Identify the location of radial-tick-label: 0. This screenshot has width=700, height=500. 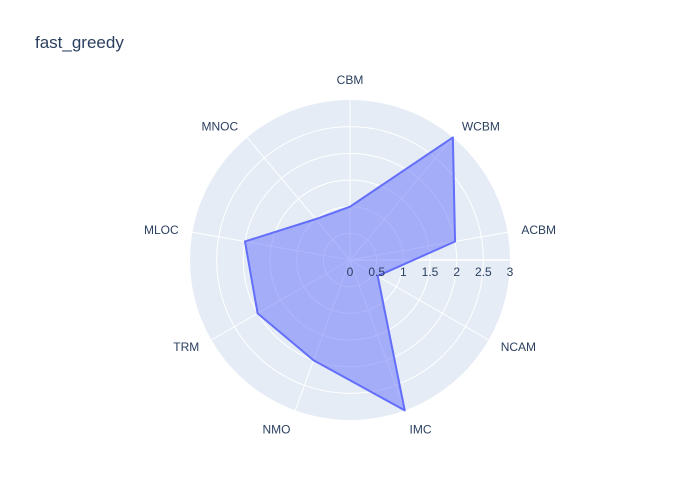
(350, 272).